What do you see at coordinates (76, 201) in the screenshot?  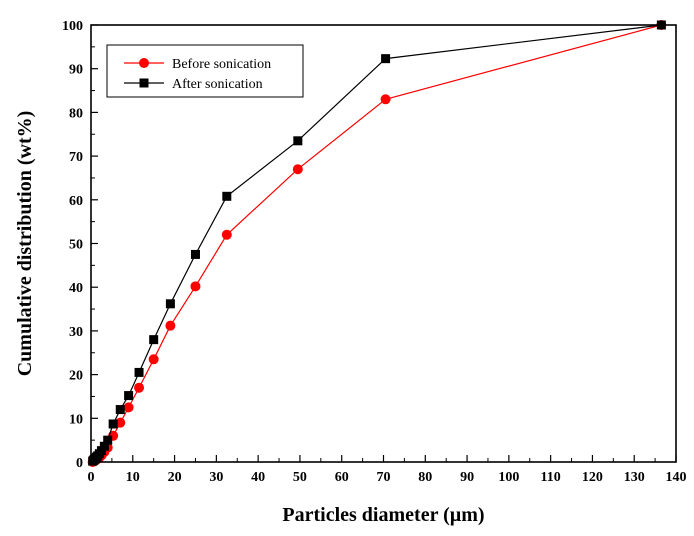 I see `y-tick-label: 60` at bounding box center [76, 201].